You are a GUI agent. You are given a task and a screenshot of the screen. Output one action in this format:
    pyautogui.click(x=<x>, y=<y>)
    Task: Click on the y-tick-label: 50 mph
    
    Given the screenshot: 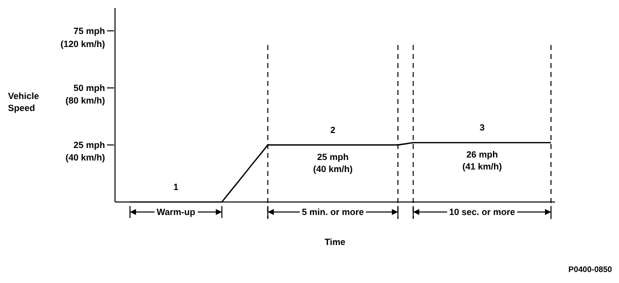 What is the action you would take?
    pyautogui.click(x=89, y=87)
    